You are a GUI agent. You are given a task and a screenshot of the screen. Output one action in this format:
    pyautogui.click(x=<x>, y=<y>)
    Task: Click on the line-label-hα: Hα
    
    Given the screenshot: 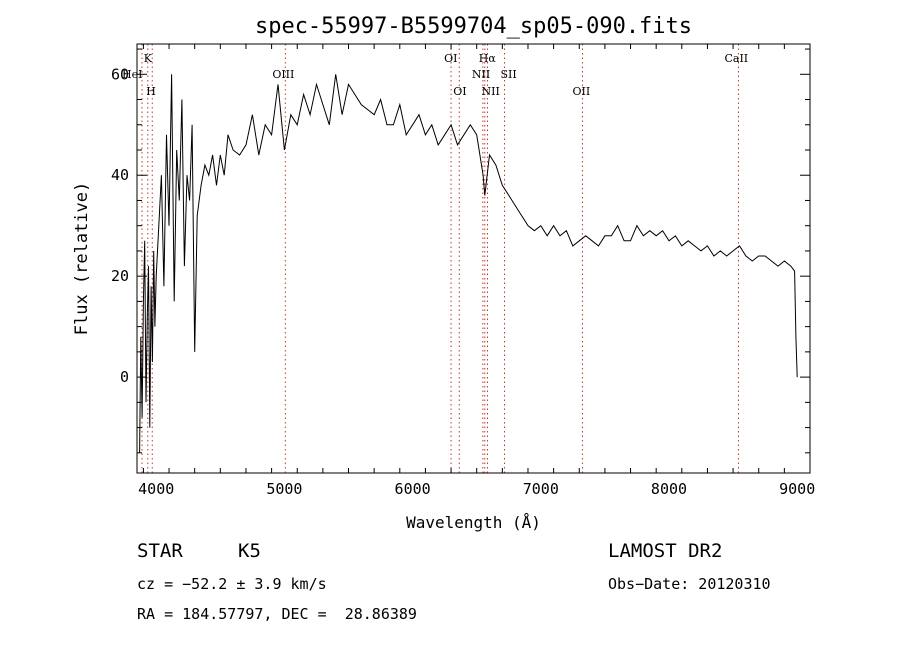 What is the action you would take?
    pyautogui.click(x=488, y=58)
    